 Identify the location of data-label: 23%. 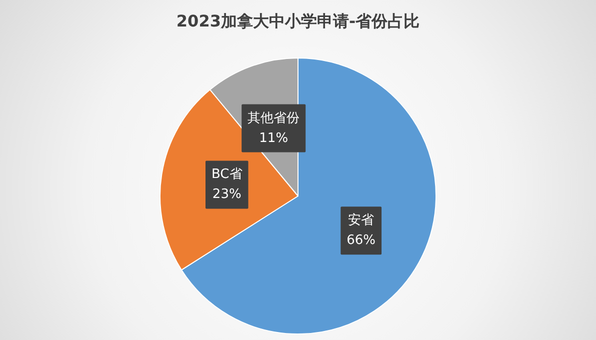
(227, 194).